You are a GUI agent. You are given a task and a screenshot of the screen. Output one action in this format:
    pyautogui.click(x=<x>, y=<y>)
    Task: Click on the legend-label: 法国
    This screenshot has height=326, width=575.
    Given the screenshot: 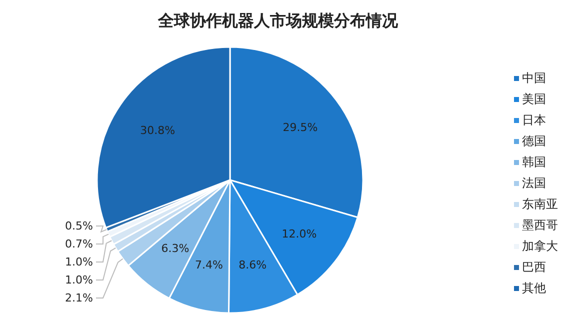 What is the action you would take?
    pyautogui.click(x=534, y=183)
    